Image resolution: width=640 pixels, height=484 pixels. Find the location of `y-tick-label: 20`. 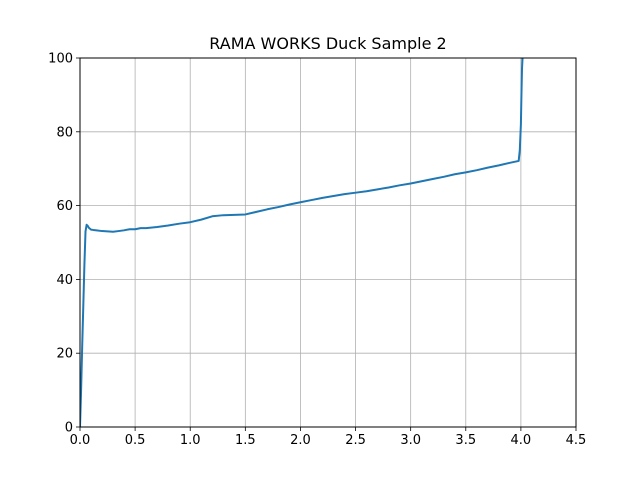

y-tick-label: 20 is located at coordinates (64, 354).